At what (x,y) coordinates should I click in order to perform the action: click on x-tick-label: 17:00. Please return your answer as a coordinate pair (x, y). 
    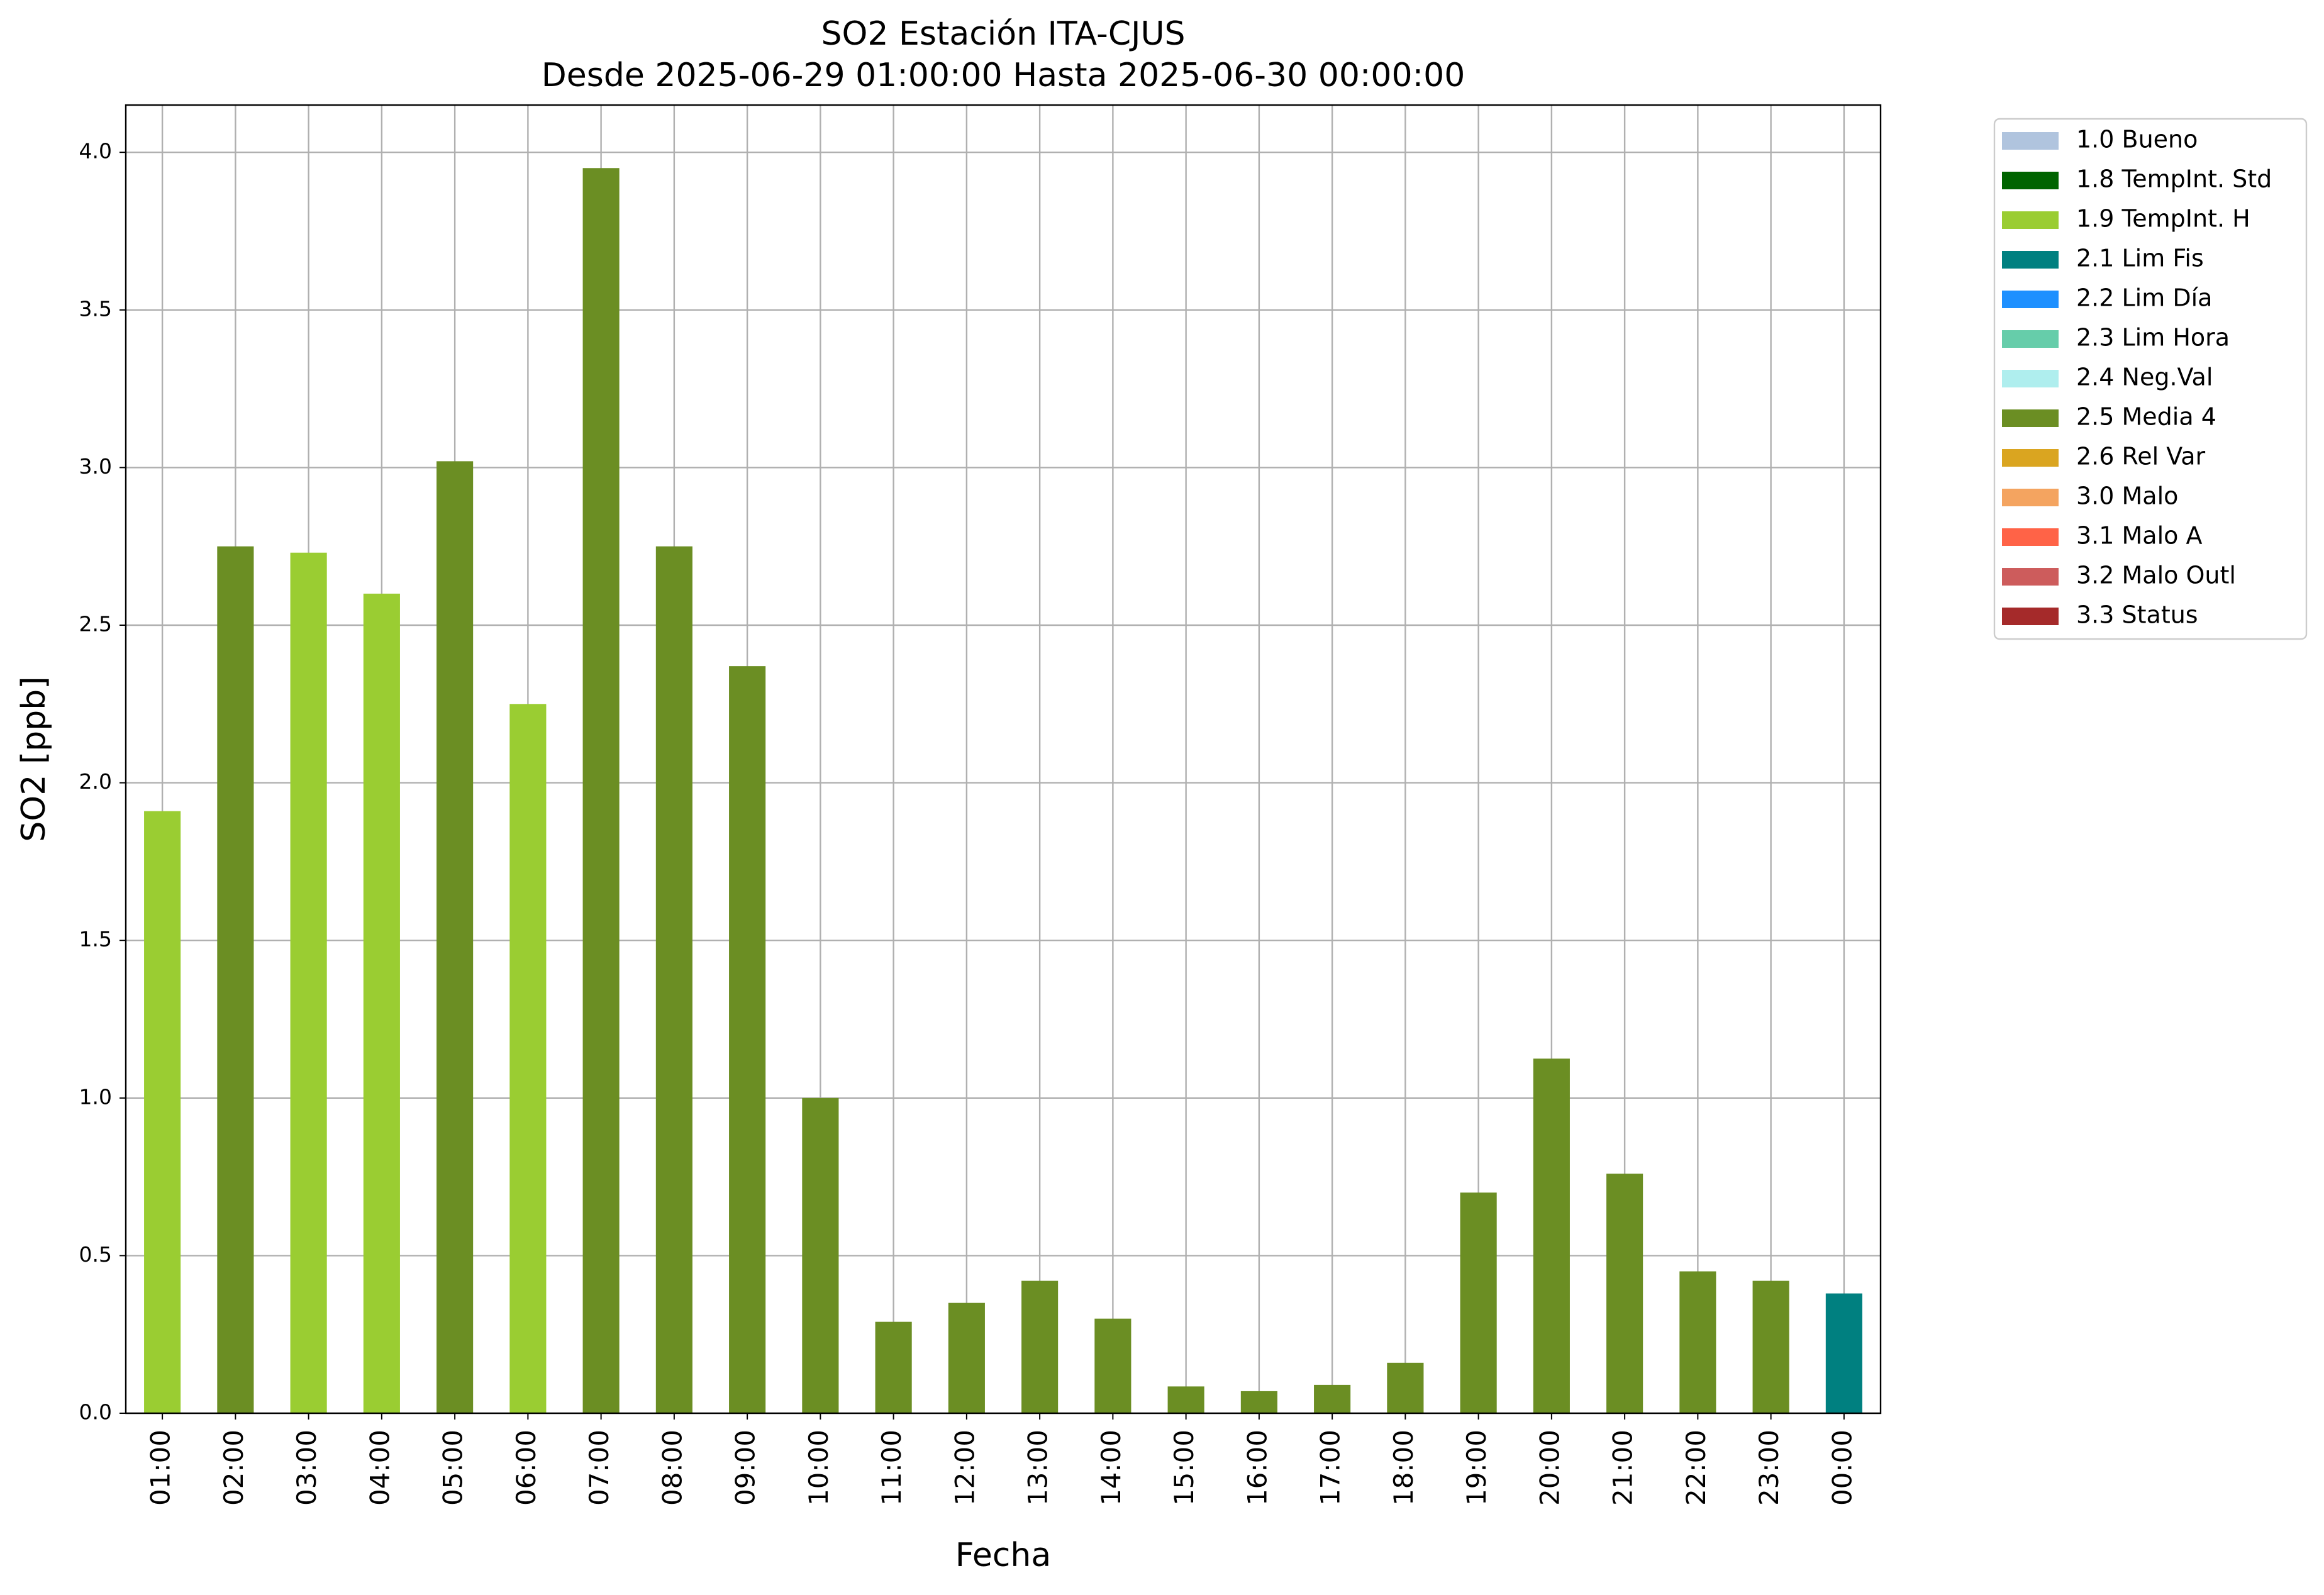
    Looking at the image, I should click on (1330, 1468).